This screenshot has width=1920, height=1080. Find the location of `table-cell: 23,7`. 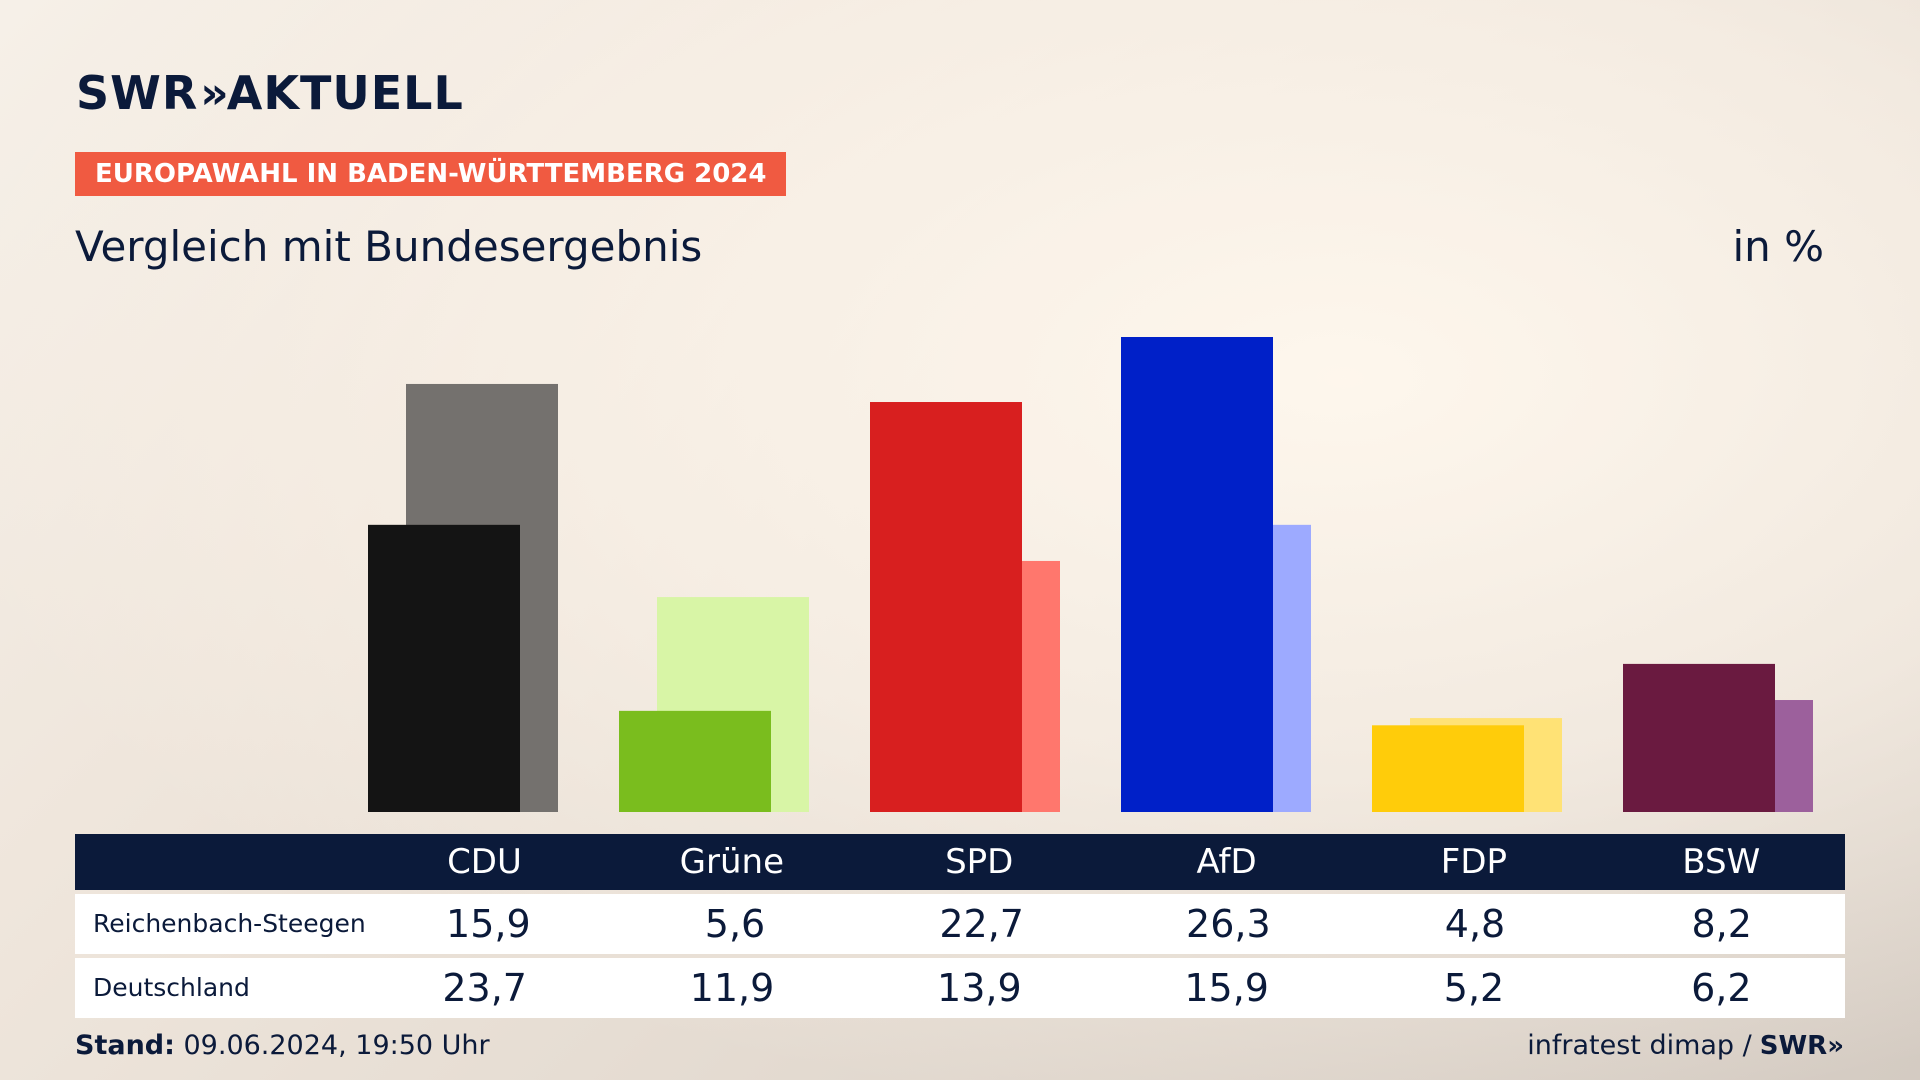

table-cell: 23,7 is located at coordinates (484, 988).